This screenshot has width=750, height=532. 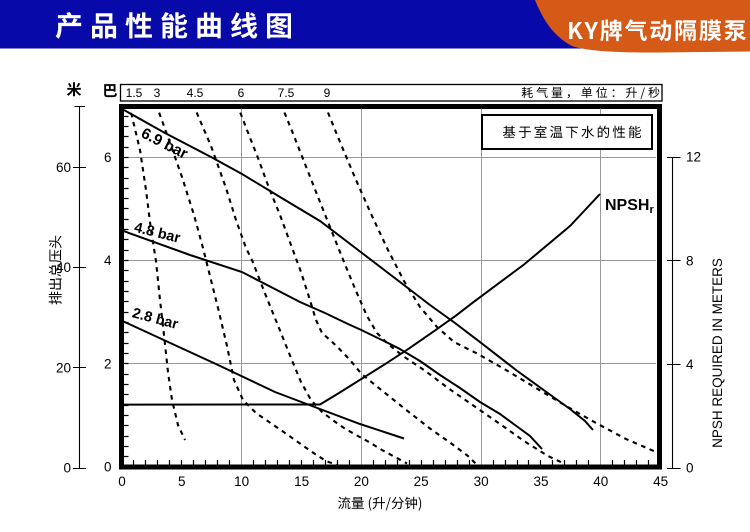 What do you see at coordinates (717, 353) in the screenshot?
I see `svg-text: NPSH REQUIRED IN METERS` at bounding box center [717, 353].